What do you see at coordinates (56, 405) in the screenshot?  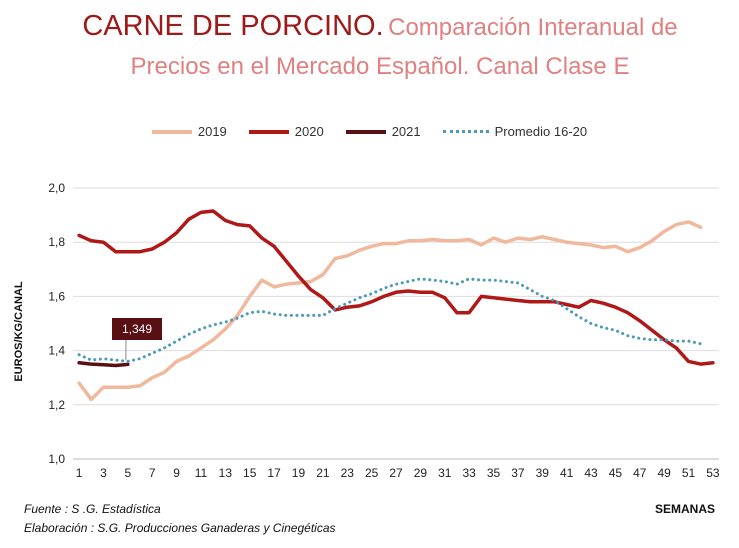 I see `y-tick-label: 1,2` at bounding box center [56, 405].